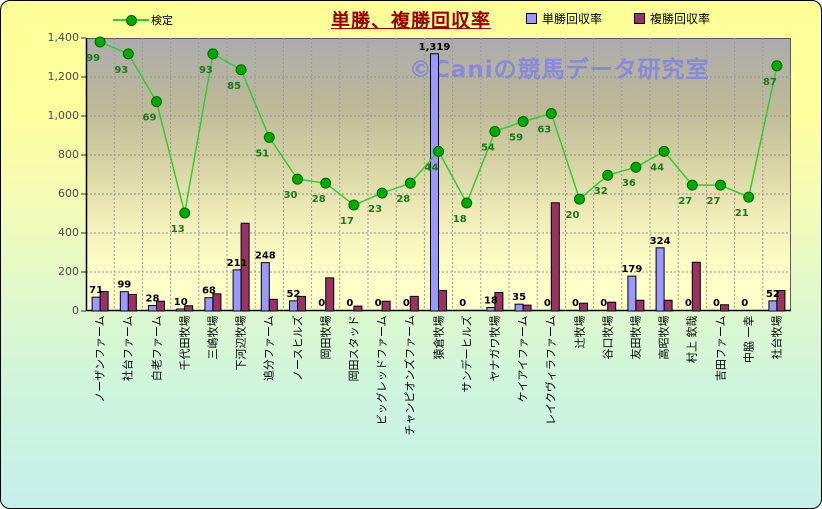 The height and width of the screenshot is (509, 822). What do you see at coordinates (410, 375) in the screenshot?
I see `x-axis-label: チャンピオンズファーム` at bounding box center [410, 375].